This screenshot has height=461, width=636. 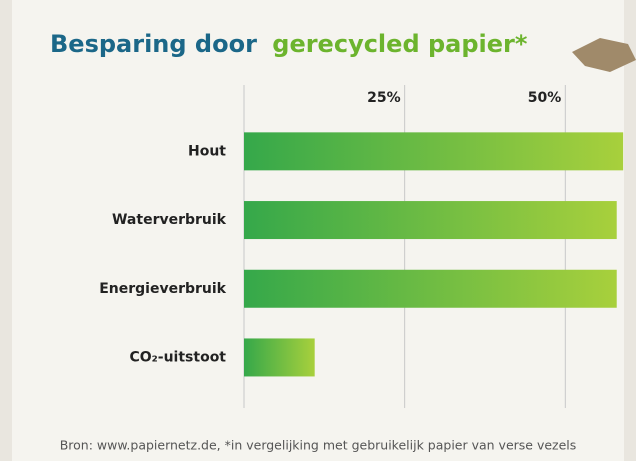 What do you see at coordinates (153, 44) in the screenshot?
I see `title-part: Besparing door` at bounding box center [153, 44].